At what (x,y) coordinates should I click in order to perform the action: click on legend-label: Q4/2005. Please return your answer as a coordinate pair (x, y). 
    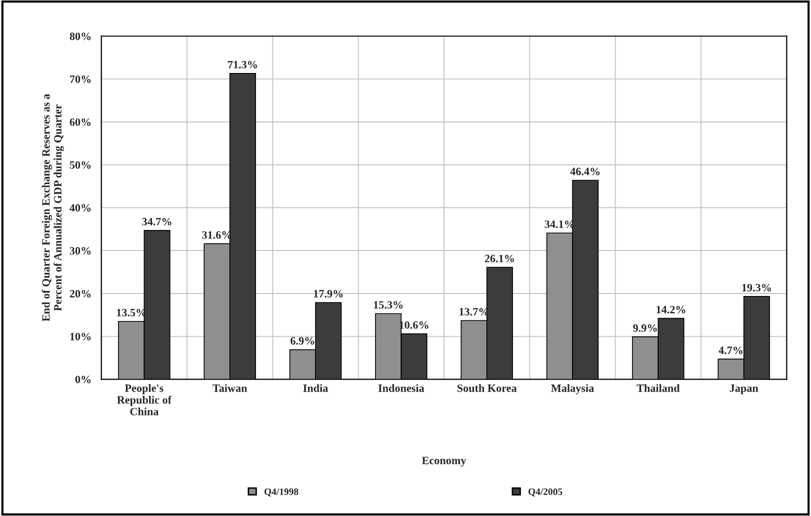
    Looking at the image, I should click on (545, 492).